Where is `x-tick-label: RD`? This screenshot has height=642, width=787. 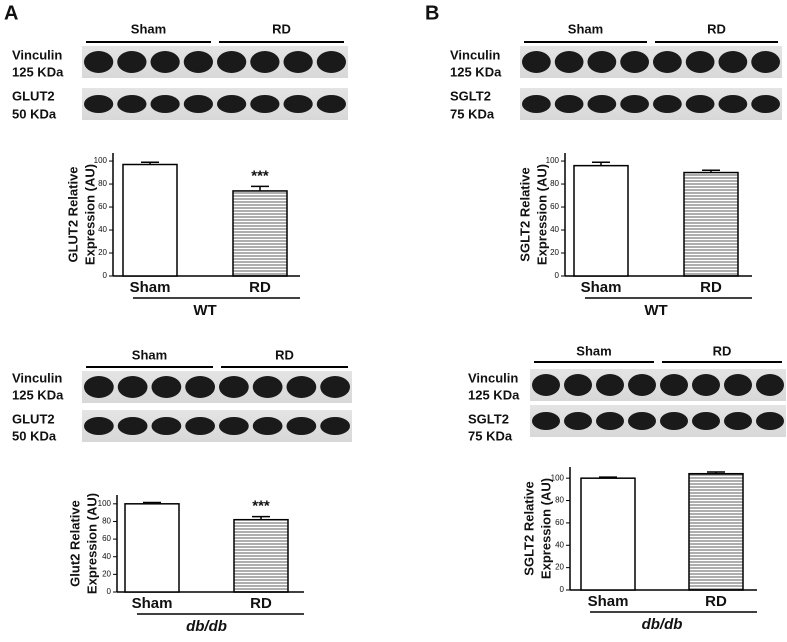
x-tick-label: RD is located at coordinates (261, 603).